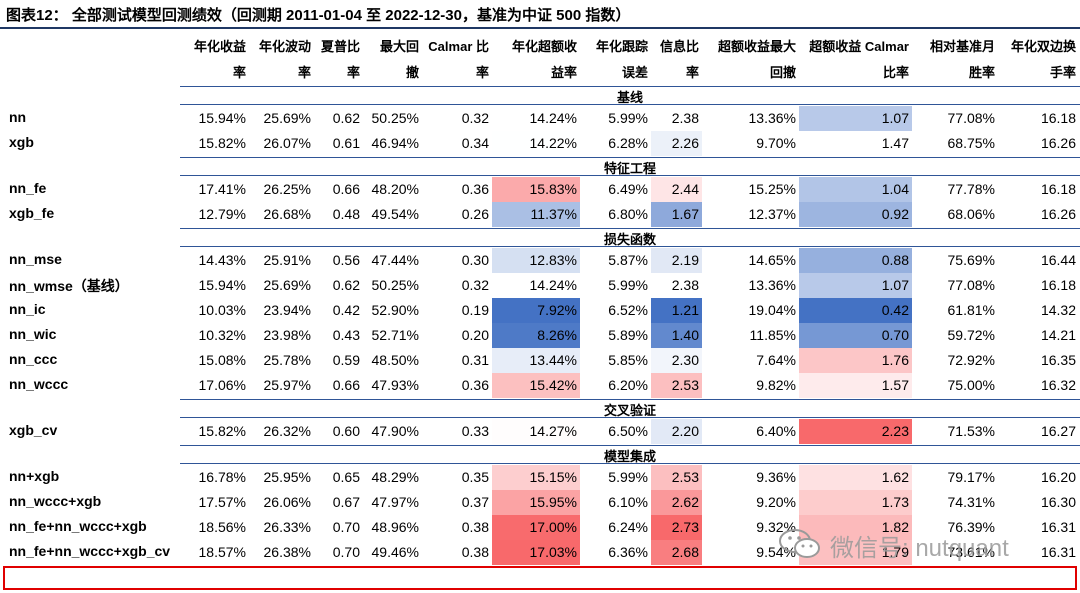  Describe the element at coordinates (971, 502) in the screenshot. I see `table-cell: 74.31%` at that location.